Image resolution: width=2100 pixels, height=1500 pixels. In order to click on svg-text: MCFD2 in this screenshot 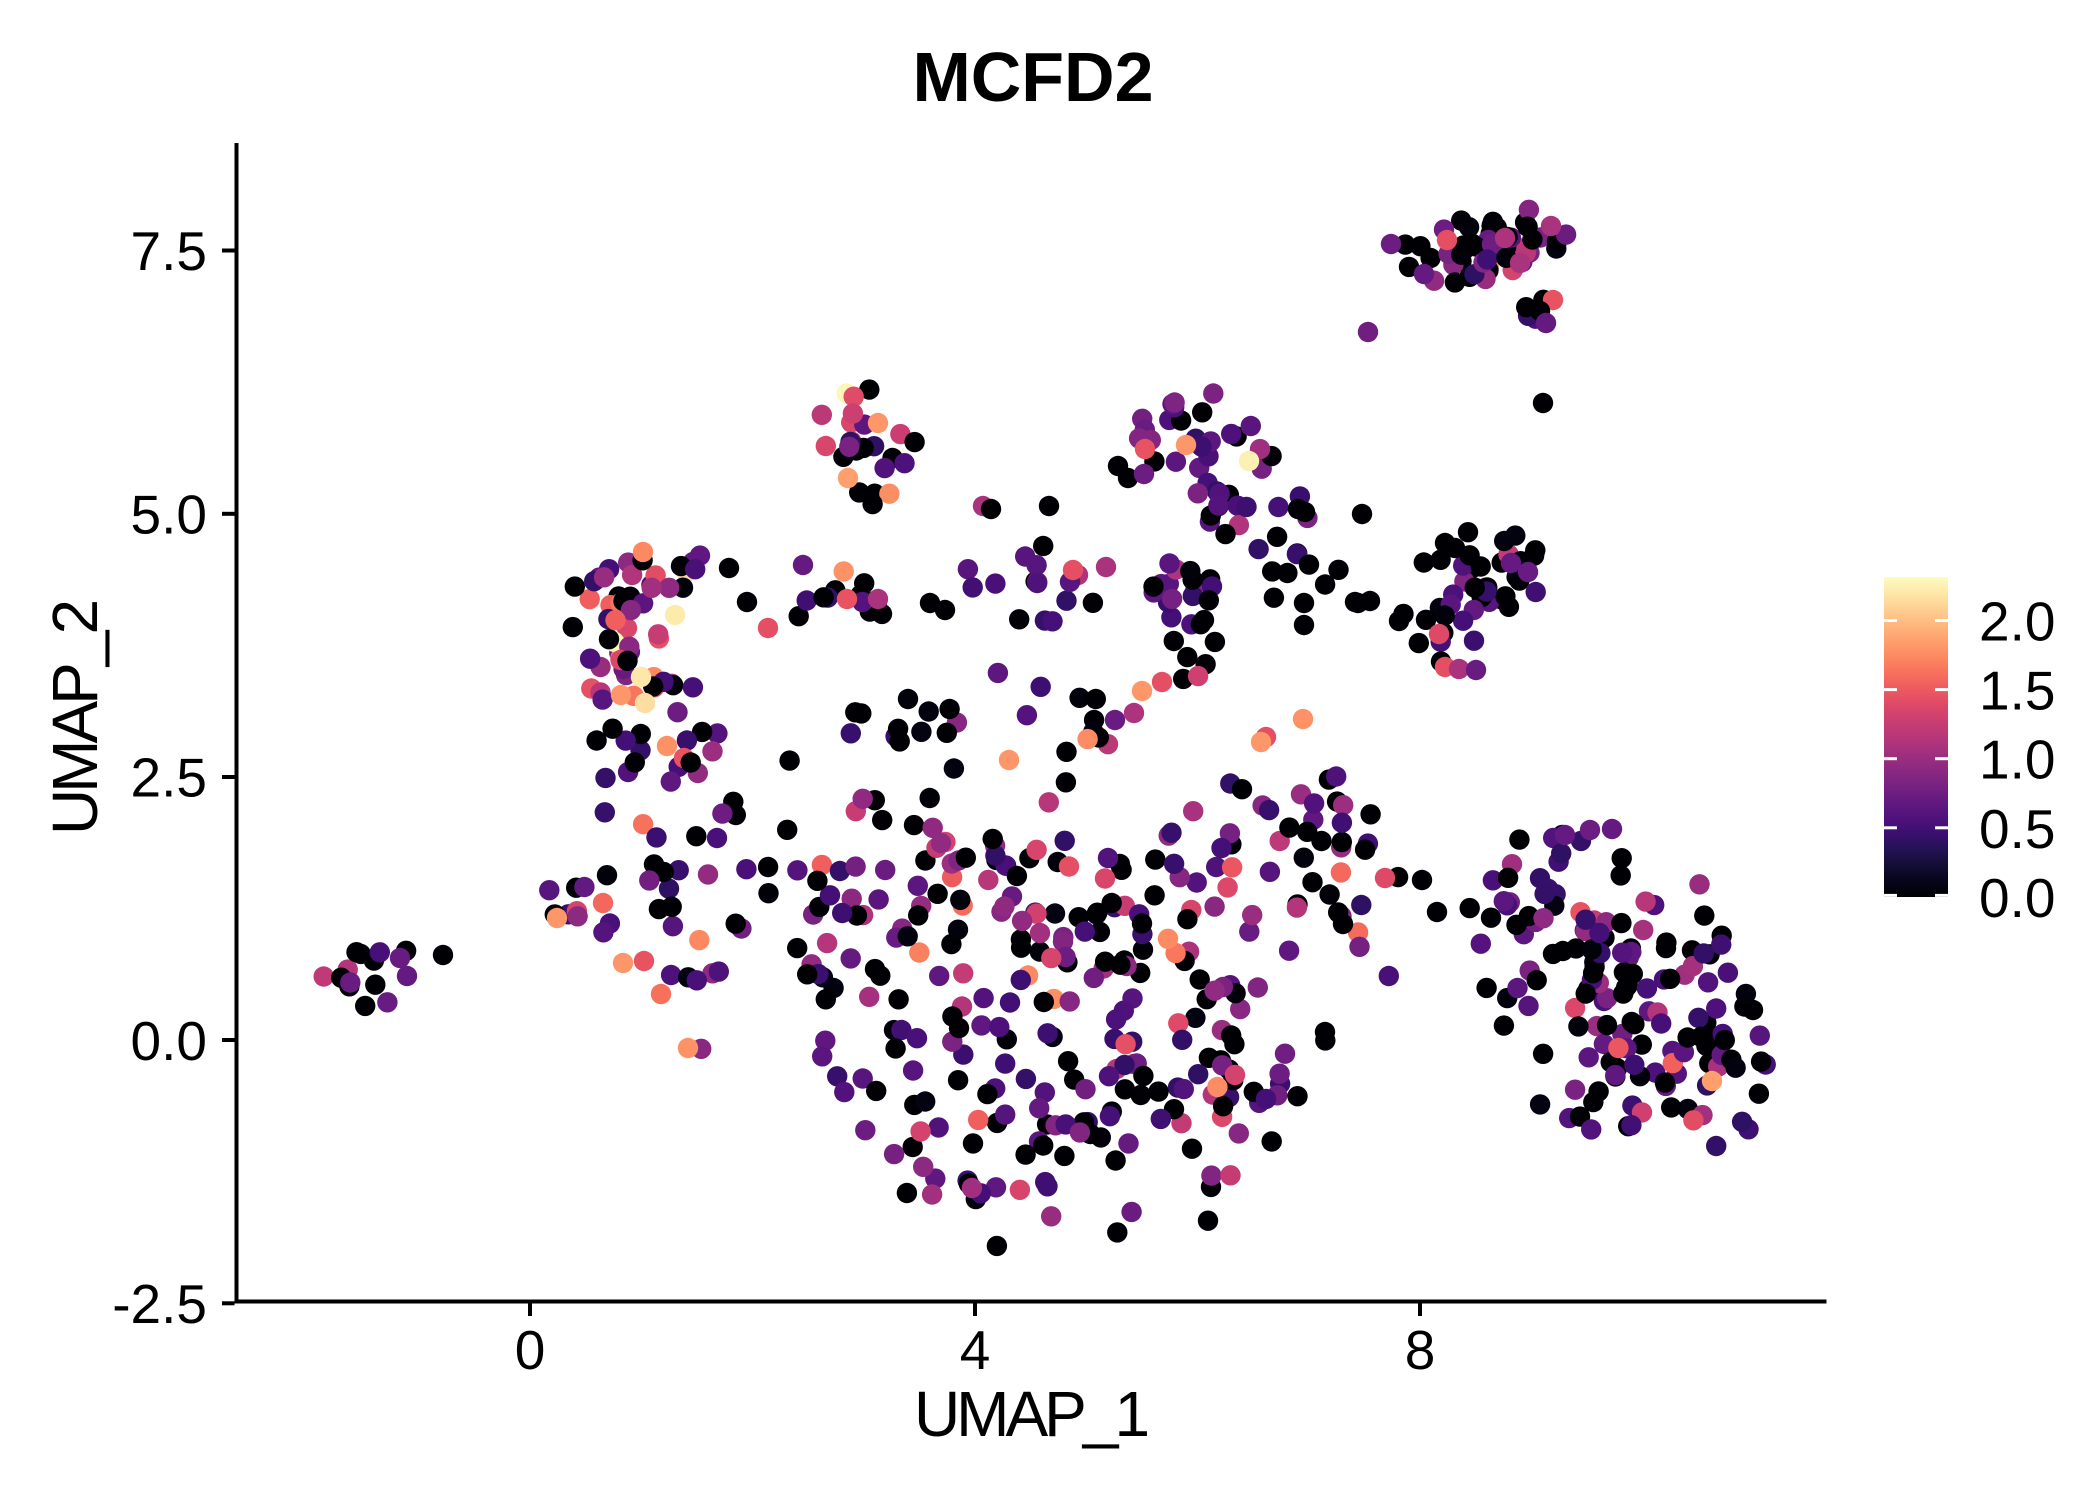, I will do `click(1032, 77)`.